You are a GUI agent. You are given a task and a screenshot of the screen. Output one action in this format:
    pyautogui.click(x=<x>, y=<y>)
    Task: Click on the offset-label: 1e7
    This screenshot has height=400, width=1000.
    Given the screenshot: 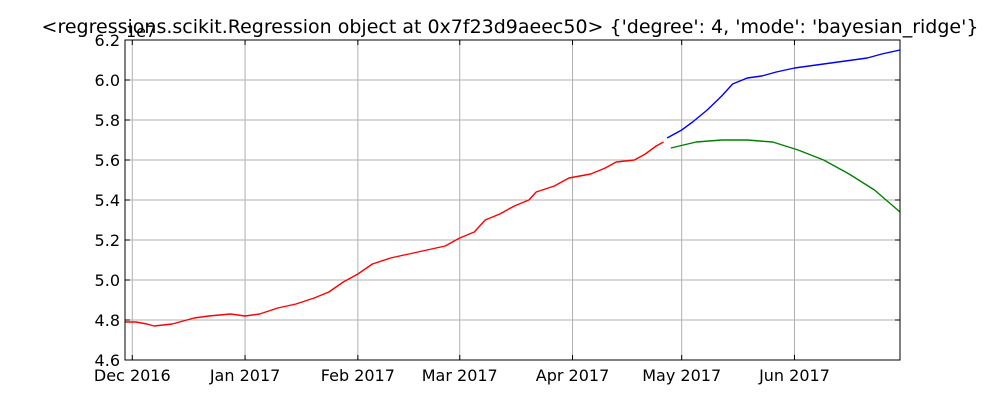 What is the action you would take?
    pyautogui.click(x=141, y=31)
    